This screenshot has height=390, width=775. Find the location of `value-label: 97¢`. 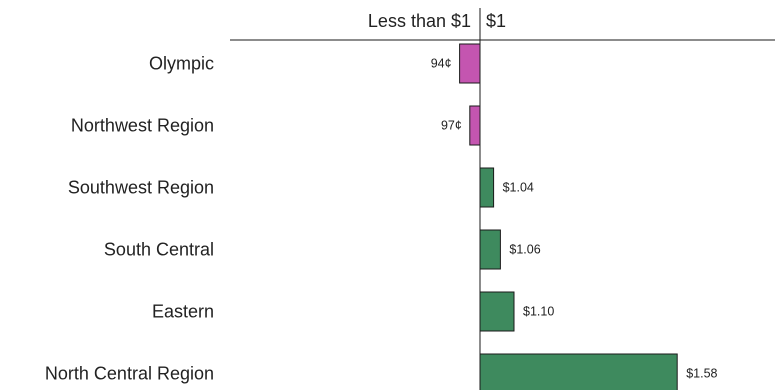

value-label: 97¢ is located at coordinates (451, 126).